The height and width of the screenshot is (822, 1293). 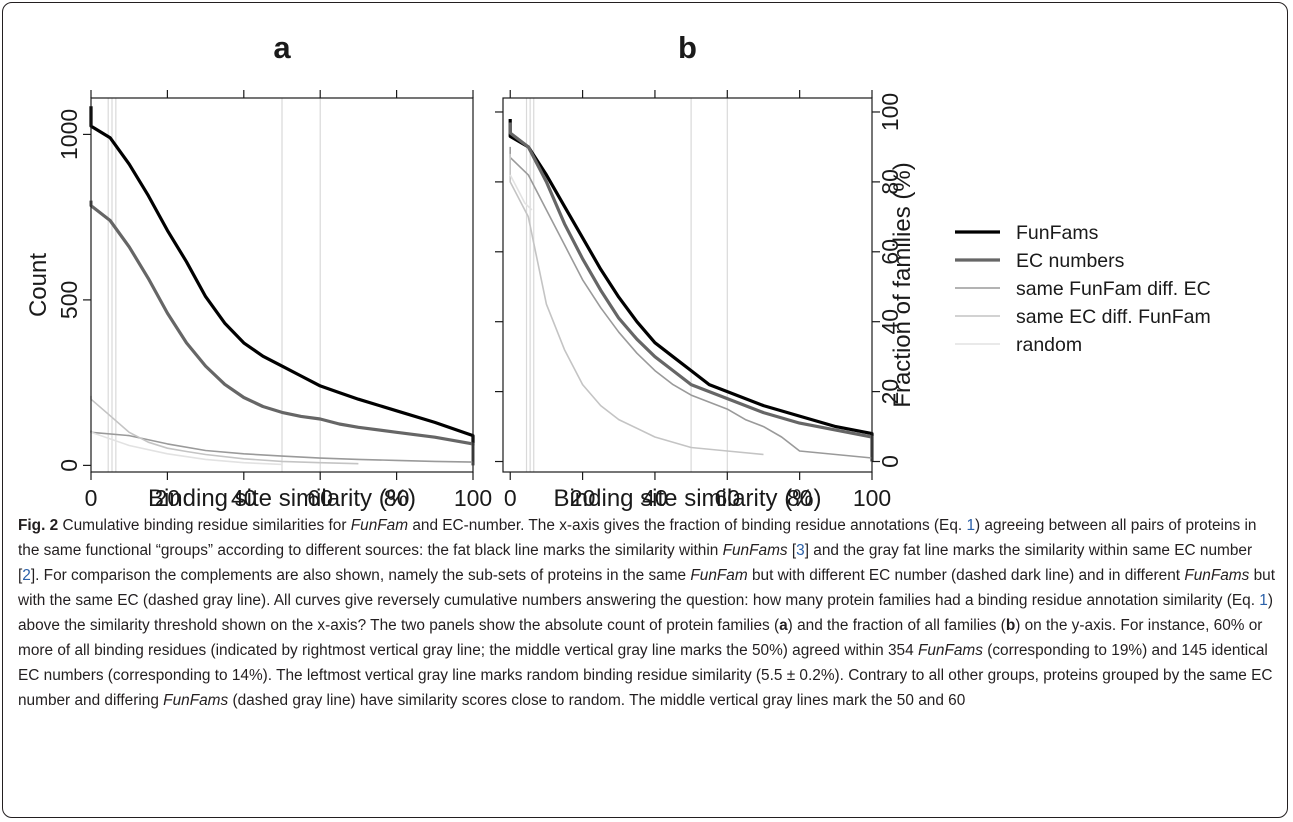 What do you see at coordinates (282, 498) in the screenshot?
I see `panel-a-x-axis-label: Binding site similarity (%)` at bounding box center [282, 498].